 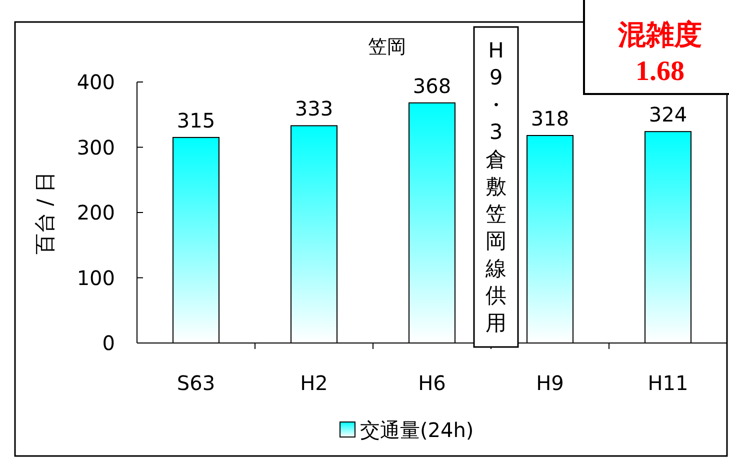 I want to click on data-label: 368, so click(x=432, y=86).